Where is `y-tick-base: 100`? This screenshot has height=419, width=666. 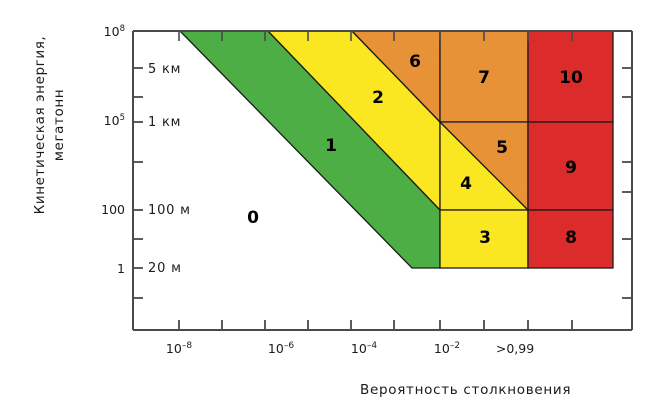 y-tick-base: 100 is located at coordinates (113, 209).